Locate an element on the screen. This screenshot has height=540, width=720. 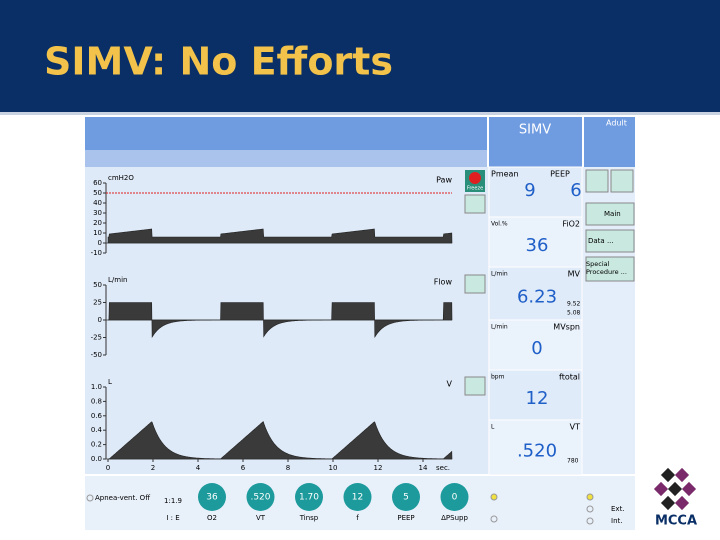
setting-label: f is located at coordinates (357, 518).